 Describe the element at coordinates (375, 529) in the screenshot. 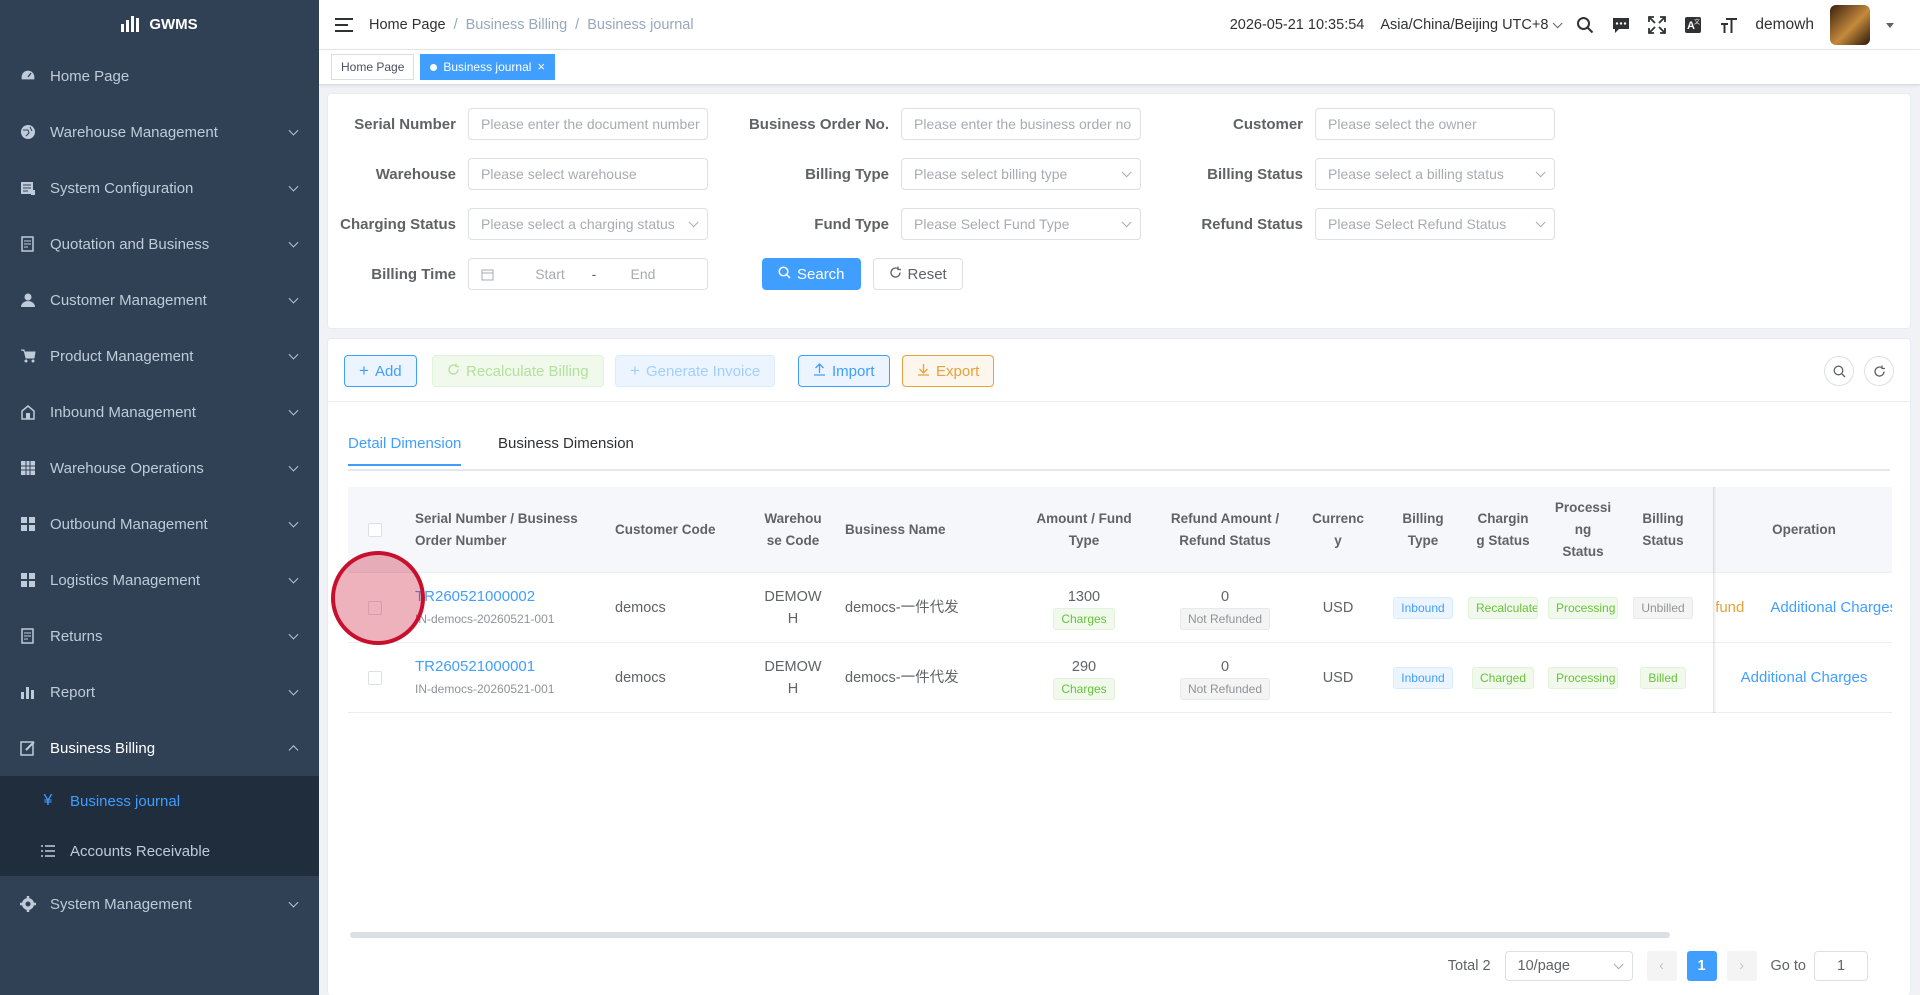

I see `select-all-checkbox` at that location.